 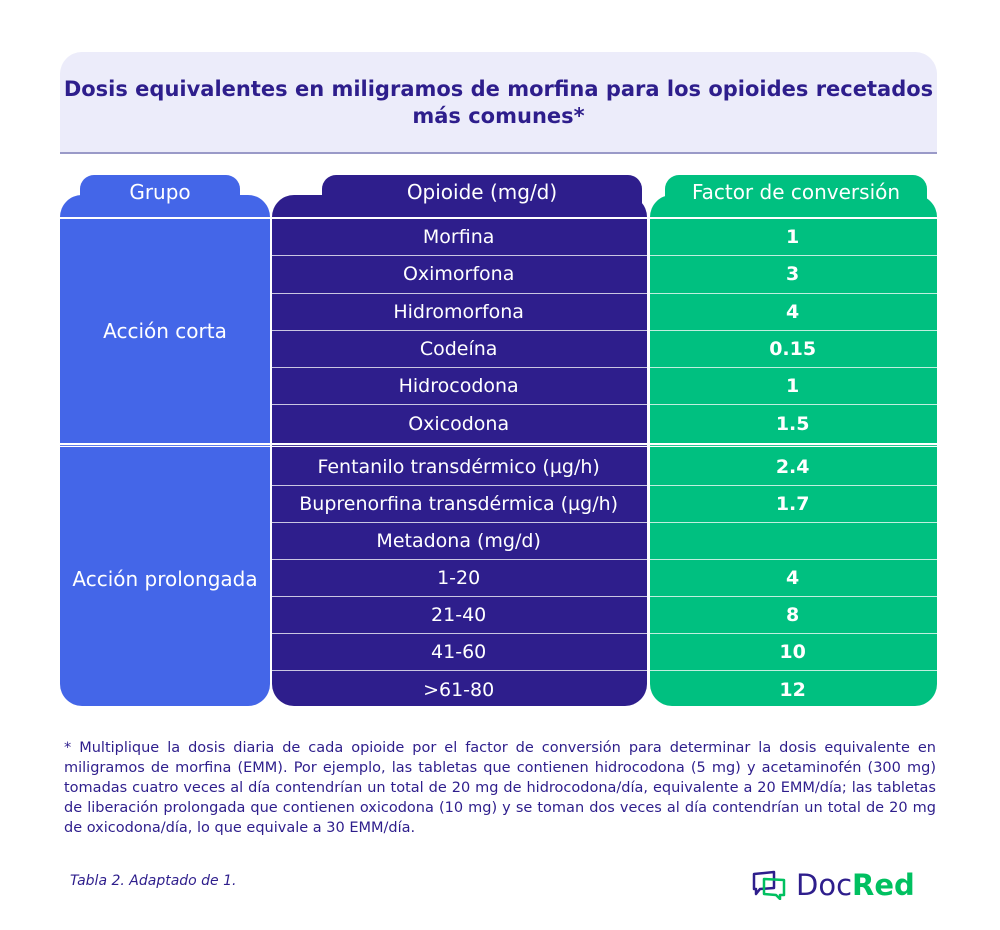 I want to click on opioid-cell: Buprenorfina transdérmica (µg/h), so click(x=459, y=504).